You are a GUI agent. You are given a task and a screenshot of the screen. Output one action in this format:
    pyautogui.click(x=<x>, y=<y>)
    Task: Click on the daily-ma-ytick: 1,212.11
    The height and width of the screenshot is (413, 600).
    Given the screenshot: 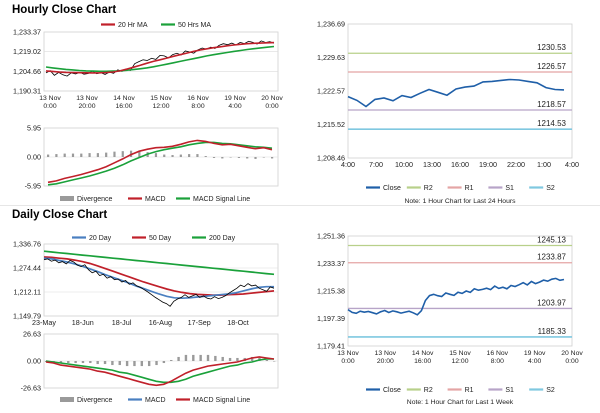 What is the action you would take?
    pyautogui.click(x=27, y=292)
    